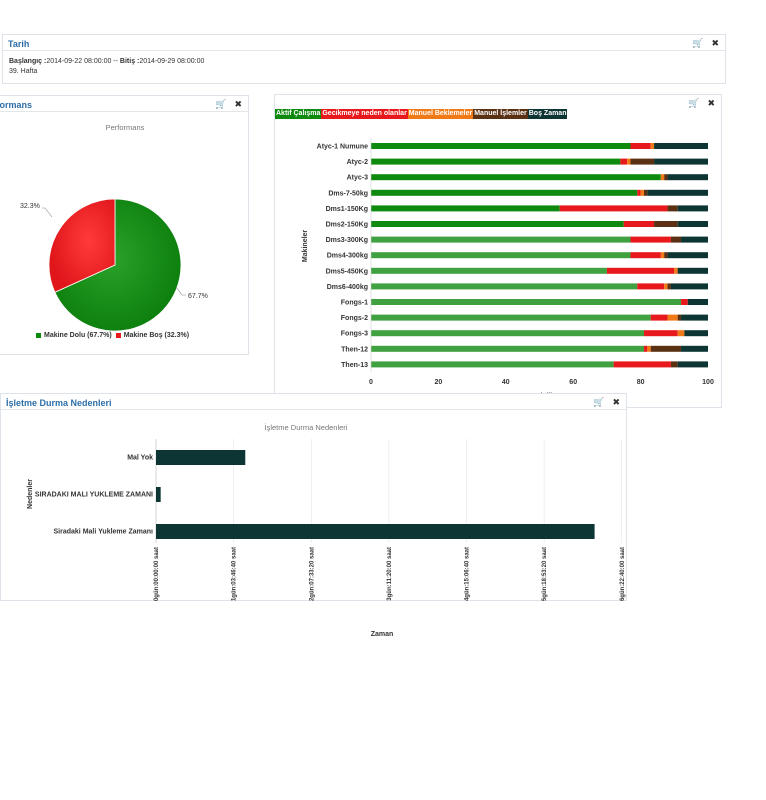 This screenshot has width=766, height=800. I want to click on performans-title: Performans, so click(16, 105).